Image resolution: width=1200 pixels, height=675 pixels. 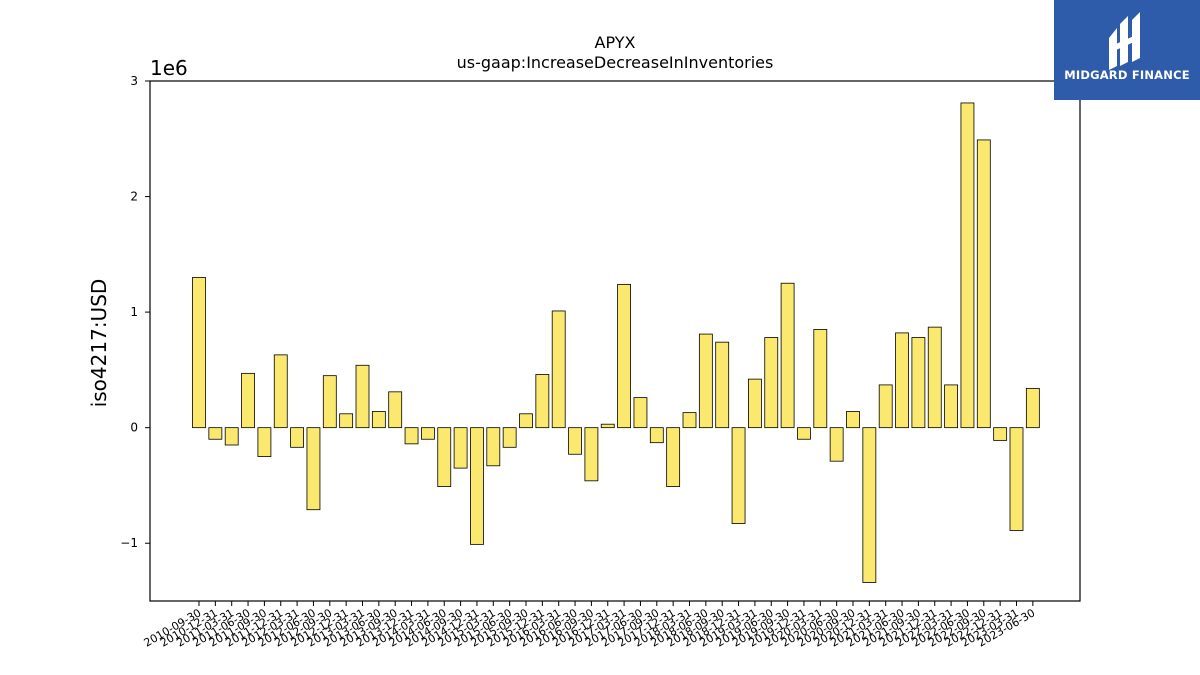 What do you see at coordinates (129, 543) in the screenshot?
I see `y-tick-label: −1` at bounding box center [129, 543].